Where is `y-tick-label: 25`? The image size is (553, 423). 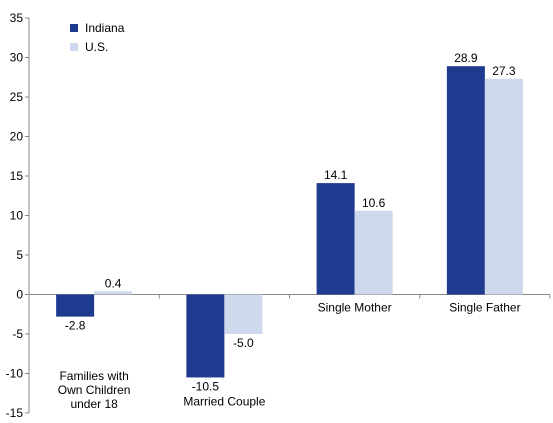 y-tick-label: 25 is located at coordinates (17, 97).